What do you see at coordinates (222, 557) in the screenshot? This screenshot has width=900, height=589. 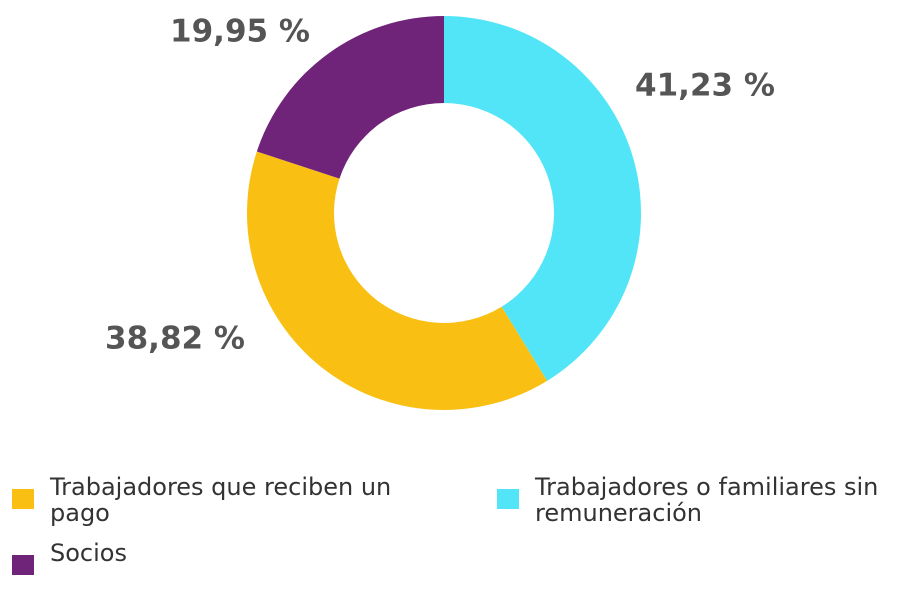 I see `legend-item: Socios` at bounding box center [222, 557].